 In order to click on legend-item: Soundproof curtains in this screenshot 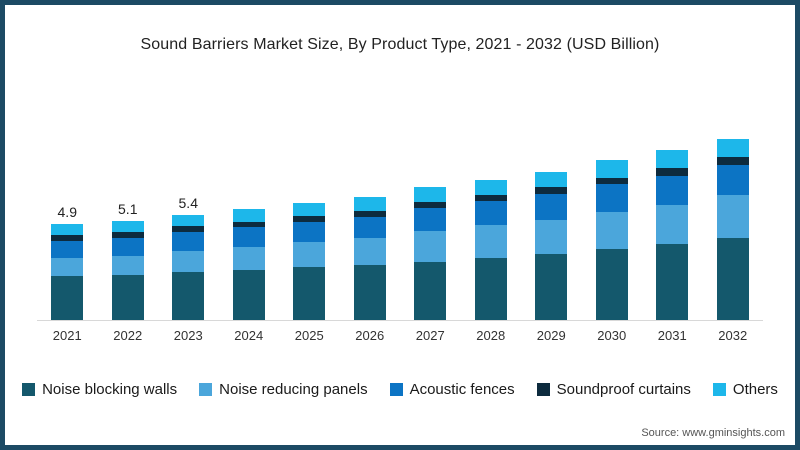, I will do `click(613, 389)`.